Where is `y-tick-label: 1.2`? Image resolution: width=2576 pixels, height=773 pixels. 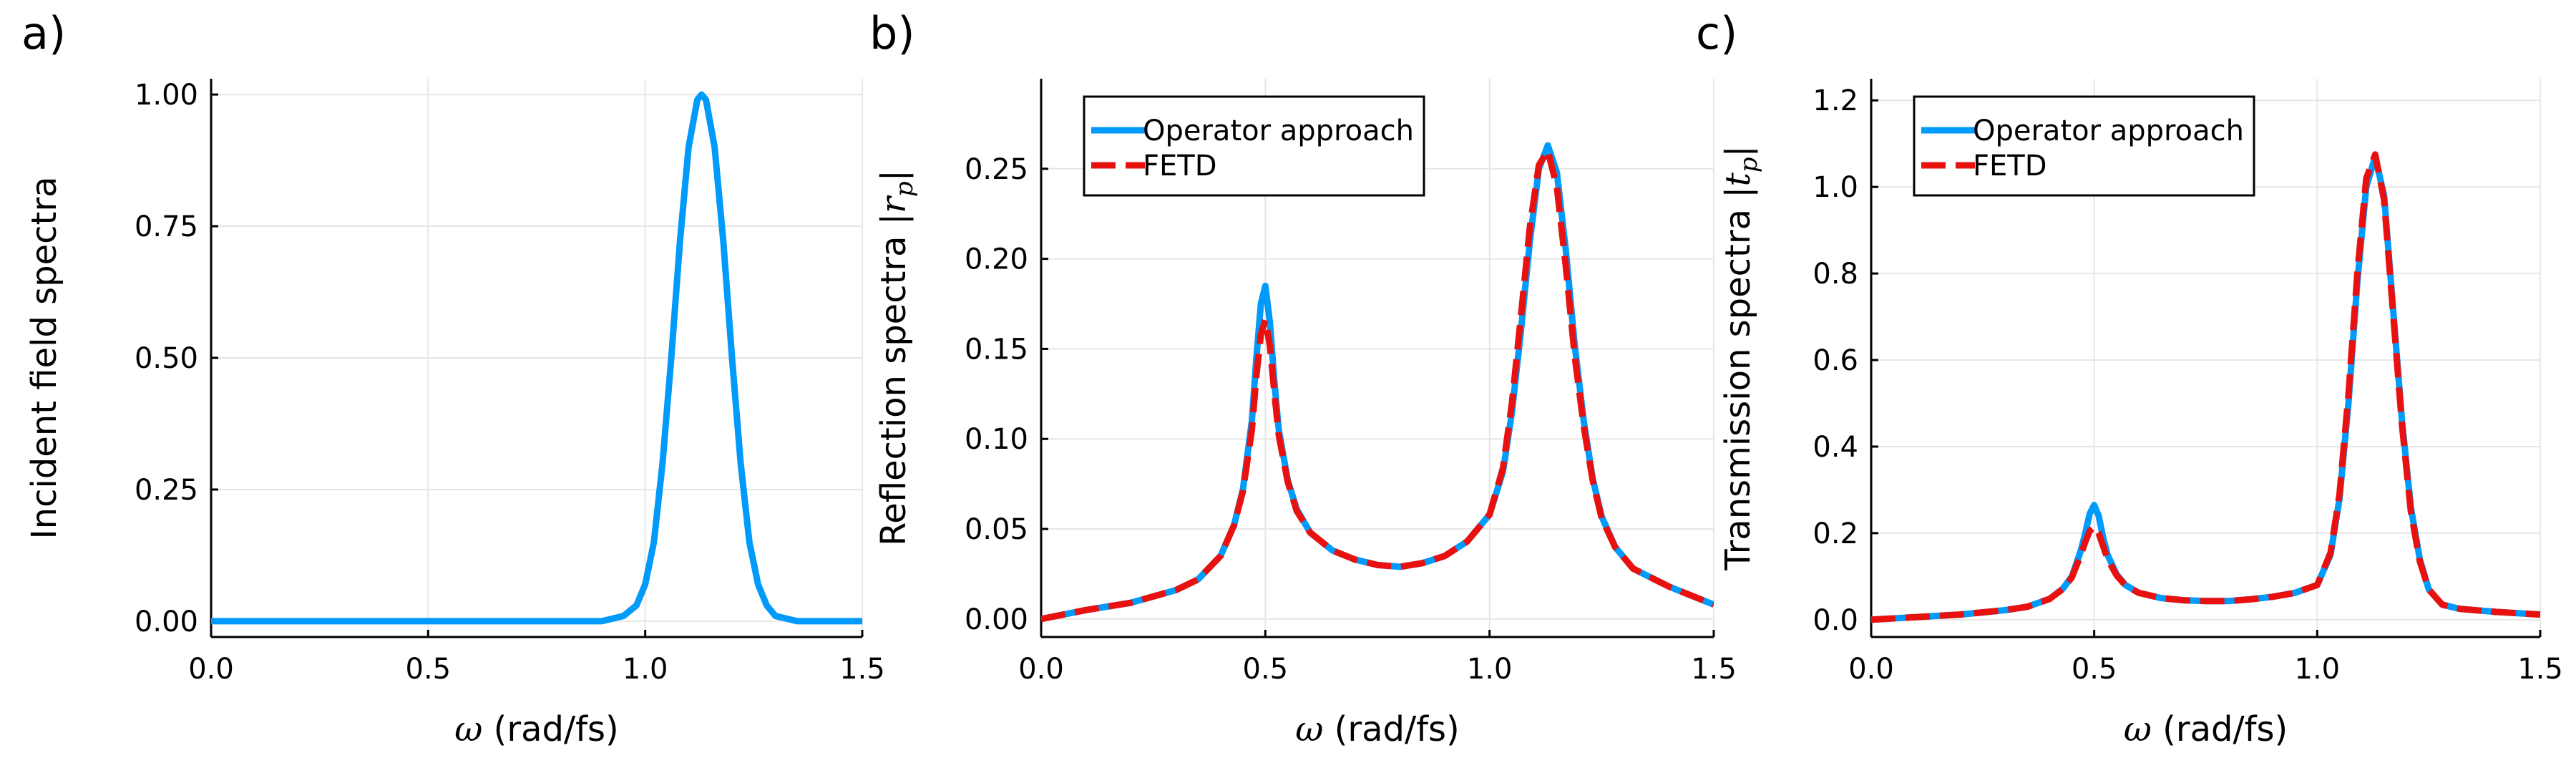
y-tick-label: 1.2 is located at coordinates (1835, 101).